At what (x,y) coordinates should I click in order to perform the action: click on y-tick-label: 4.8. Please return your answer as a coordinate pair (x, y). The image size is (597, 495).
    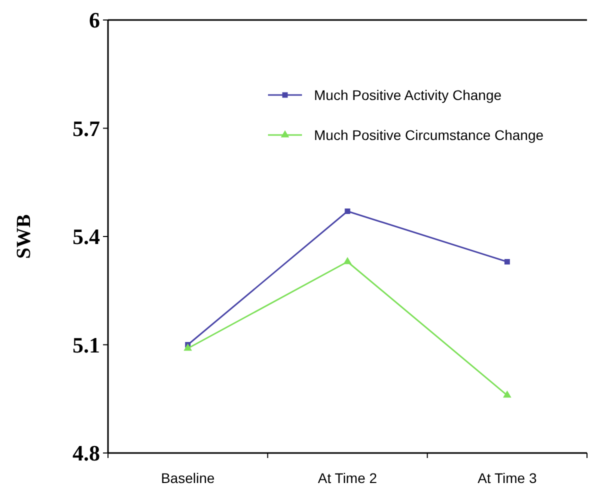
    Looking at the image, I should click on (86, 453).